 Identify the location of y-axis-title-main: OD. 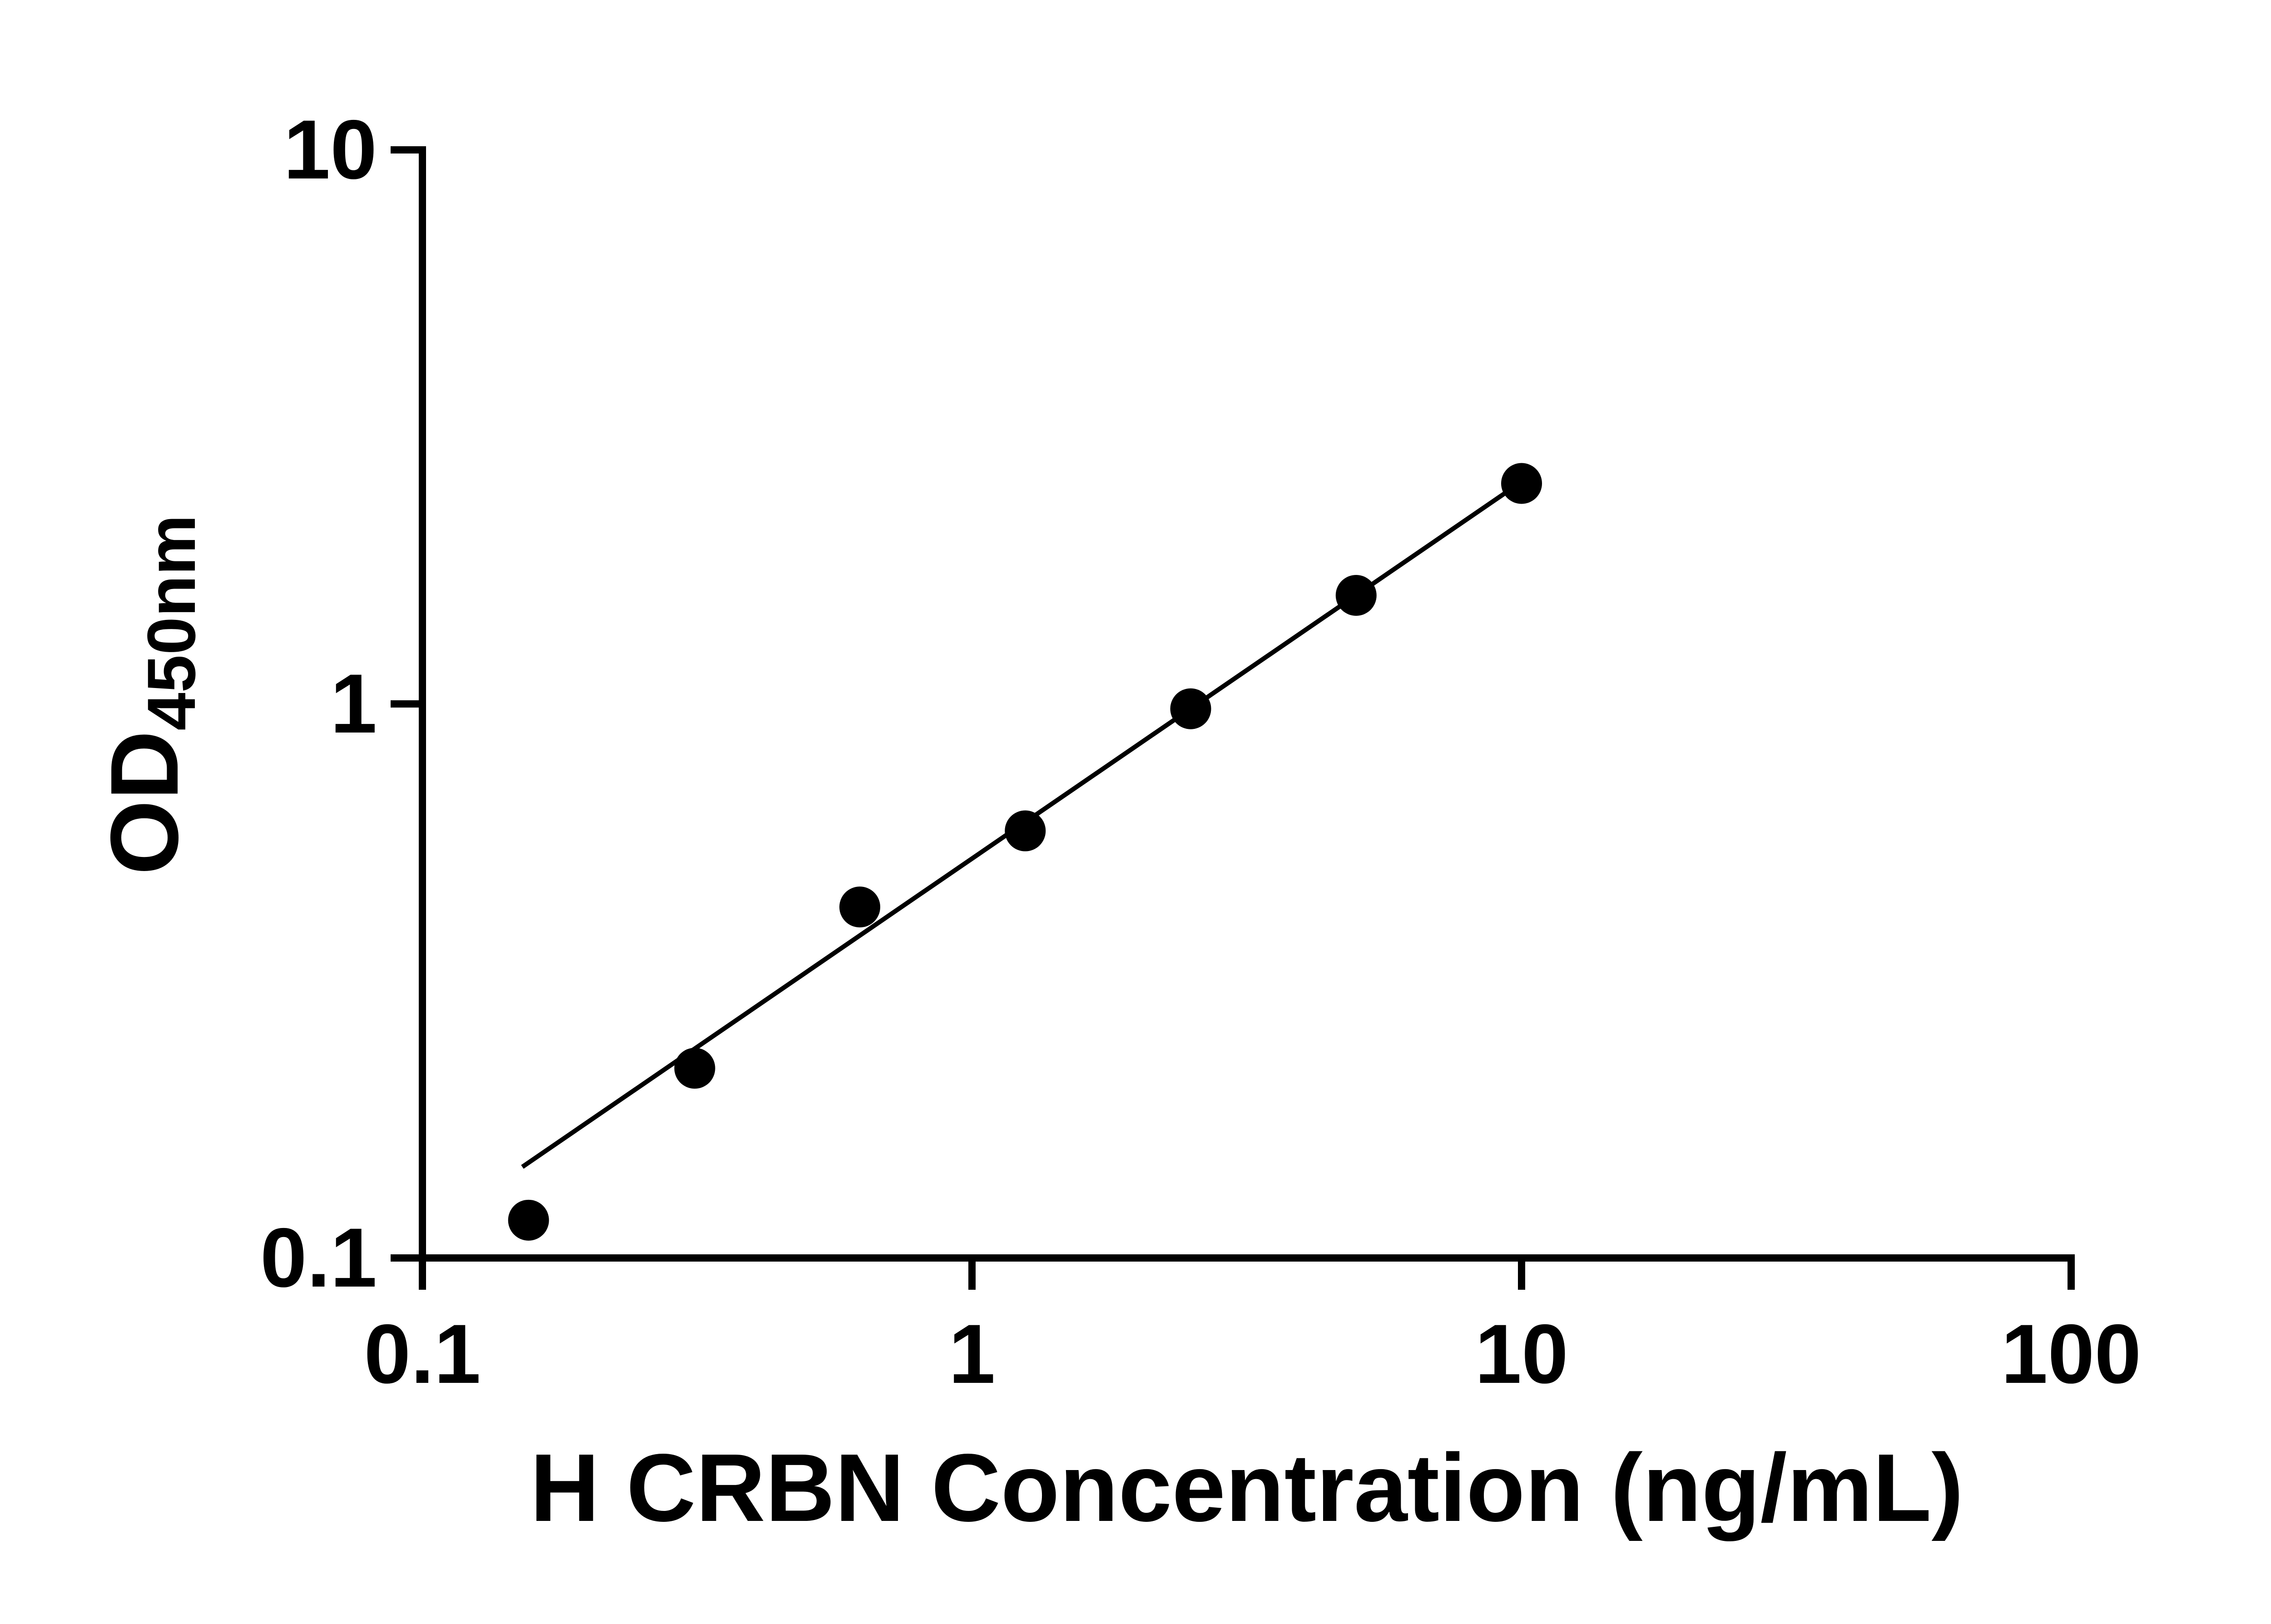
(144, 802).